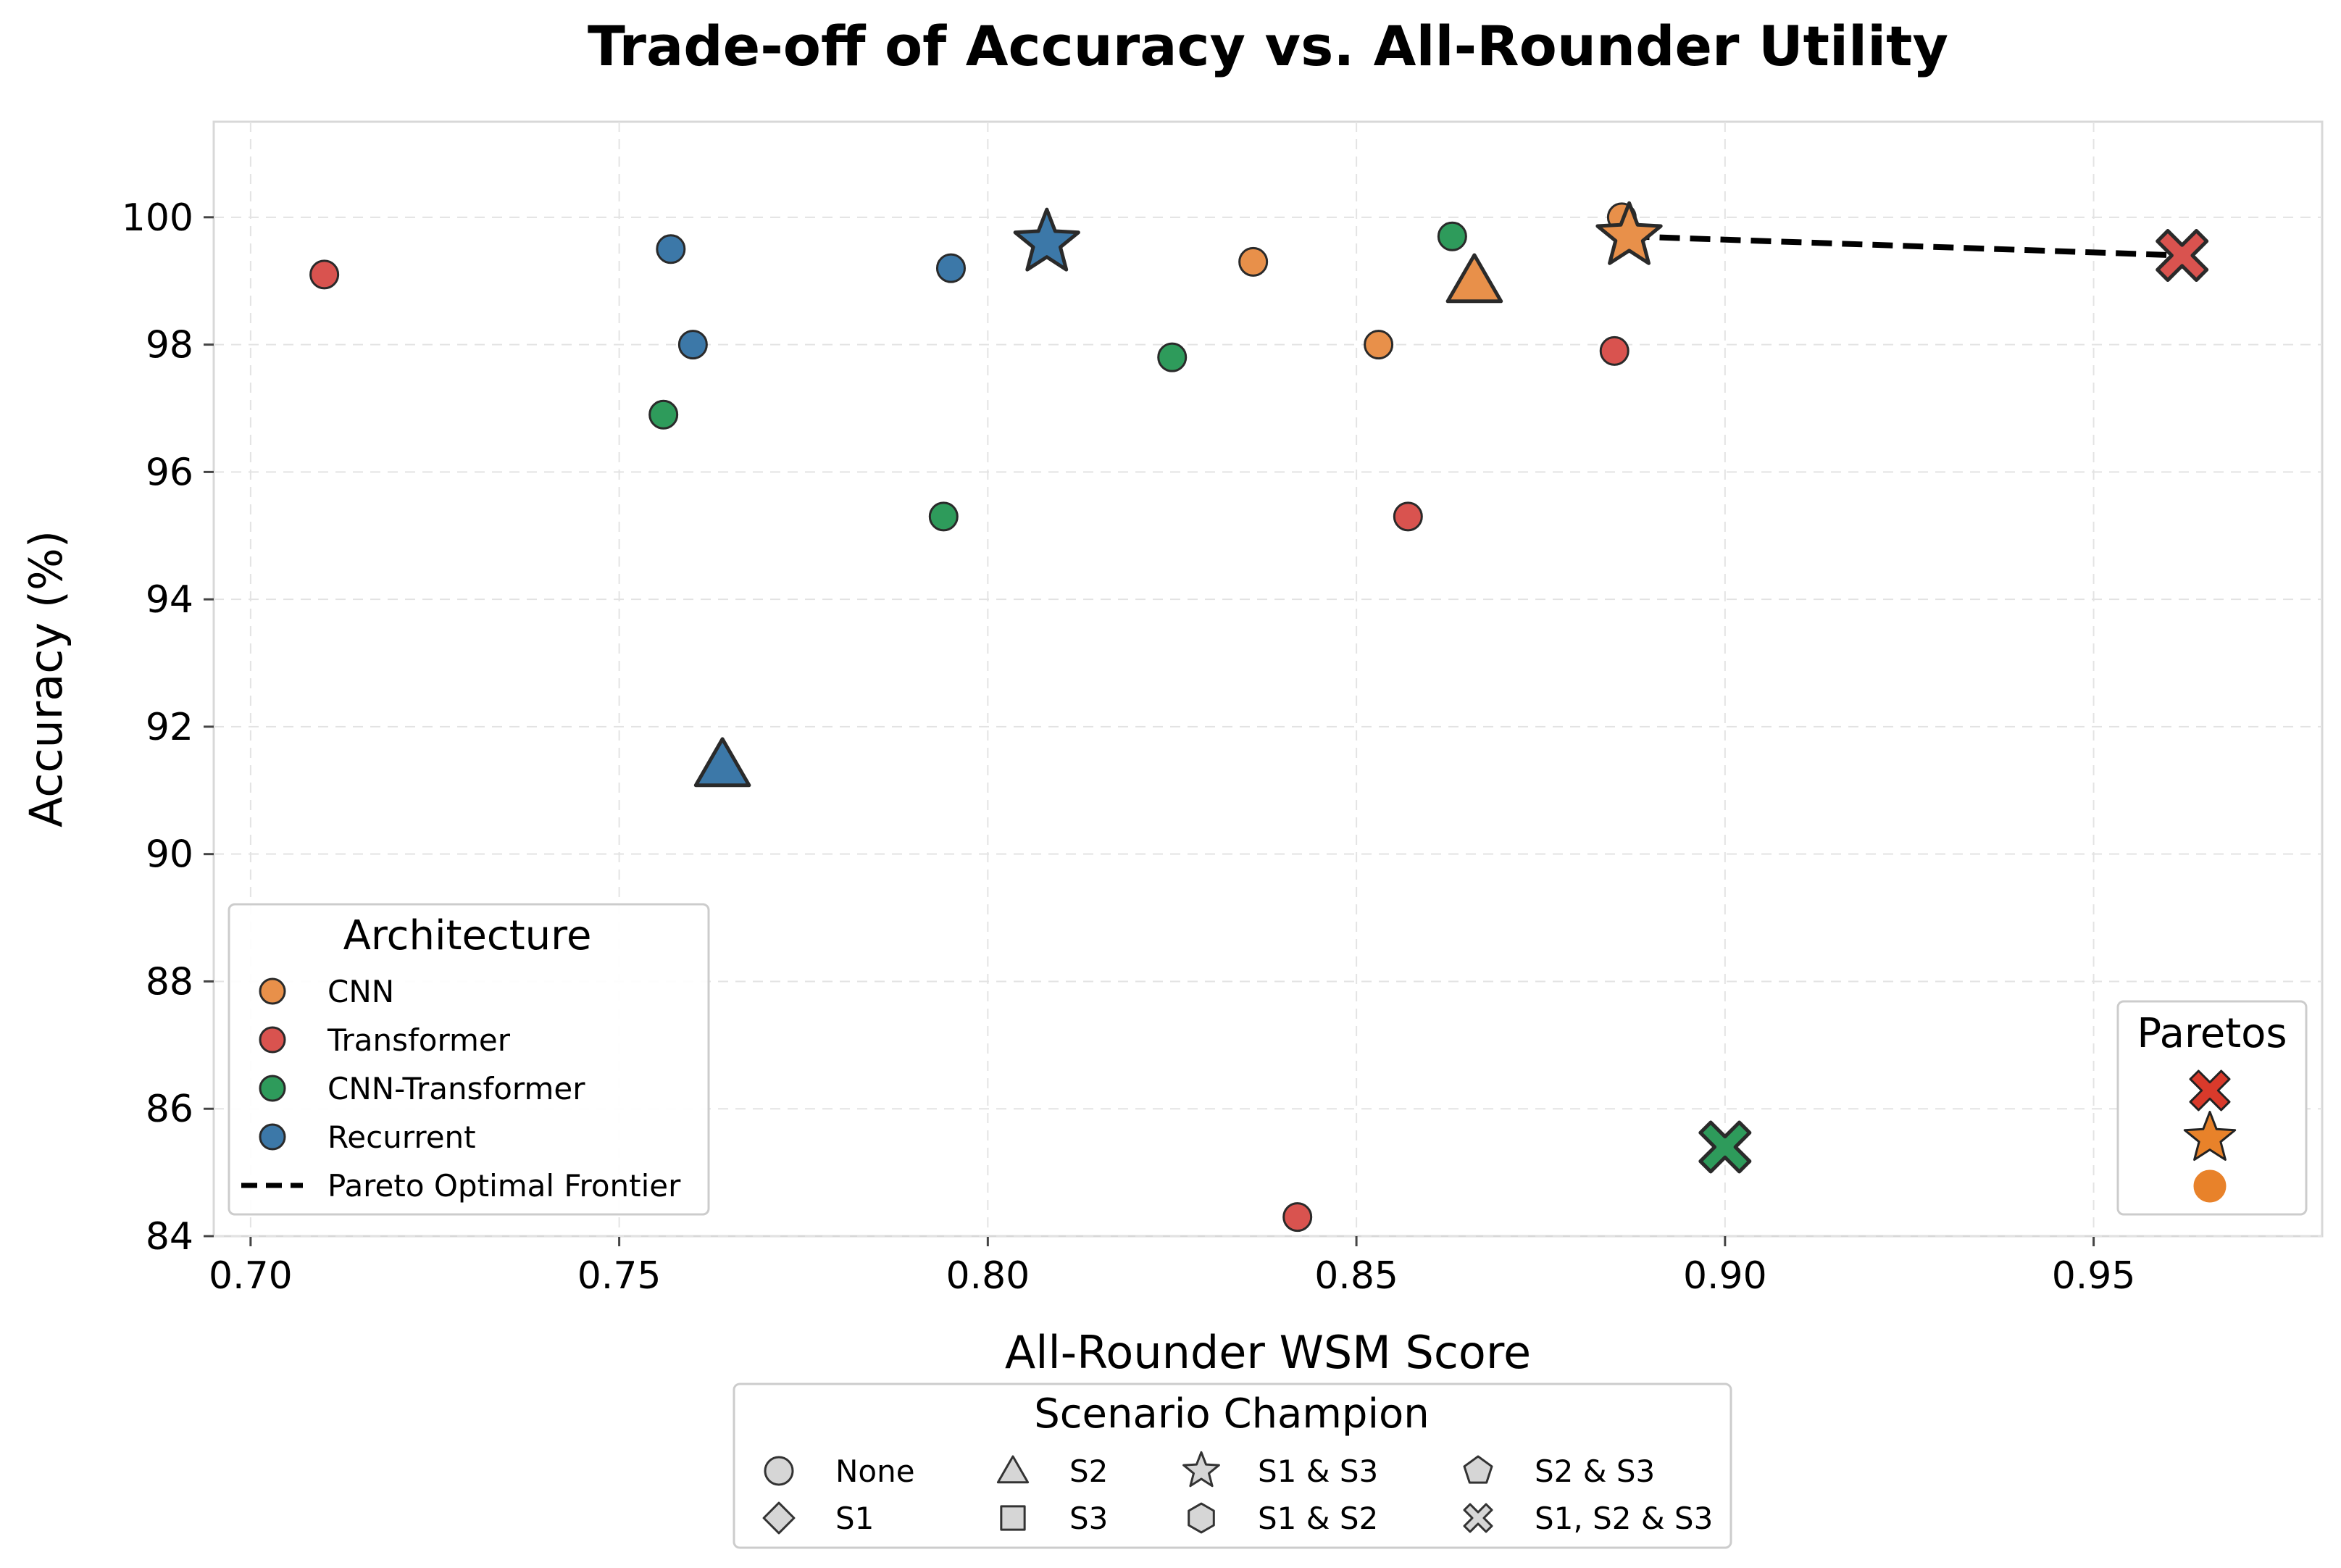 This screenshot has height=1568, width=2341. Describe the element at coordinates (169, 600) in the screenshot. I see `y-tick-label: 94` at that location.